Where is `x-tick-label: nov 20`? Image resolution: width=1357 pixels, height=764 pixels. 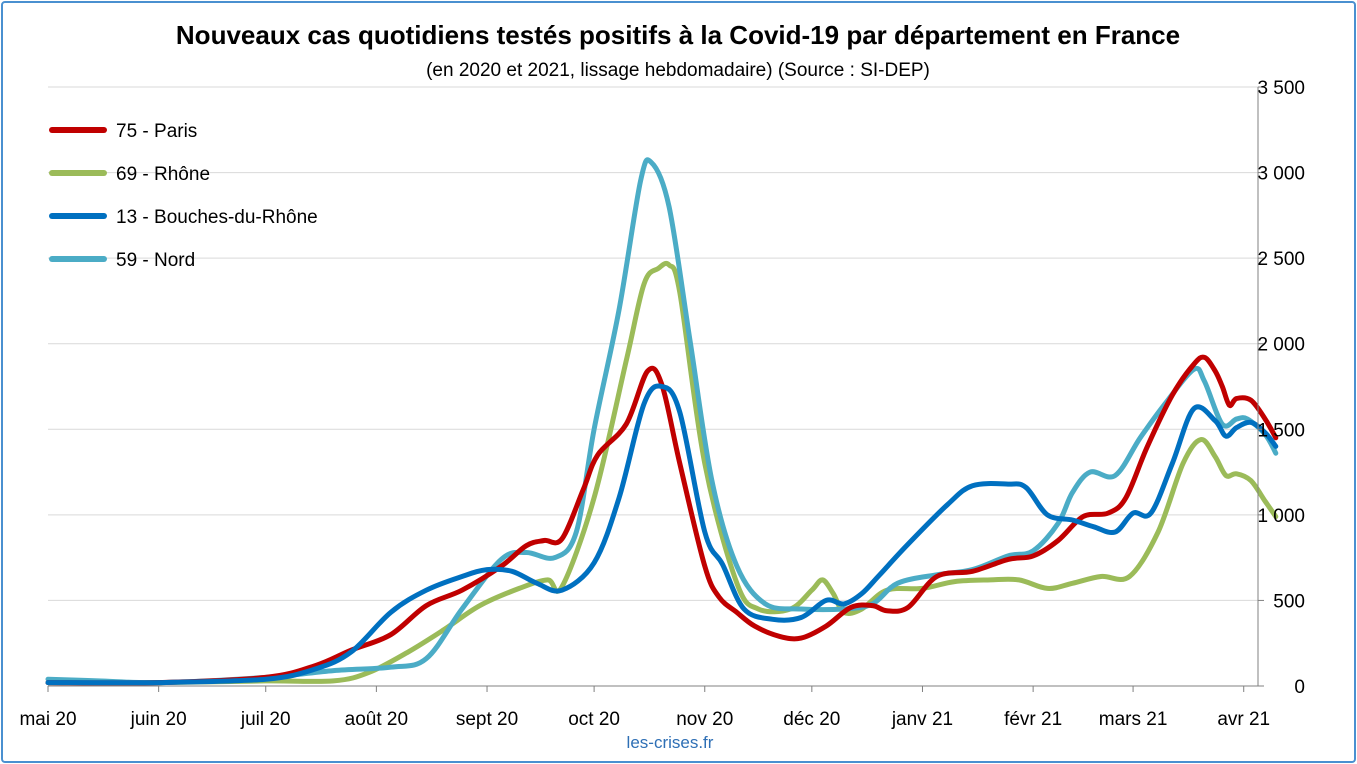 x-tick-label: nov 20 is located at coordinates (704, 719).